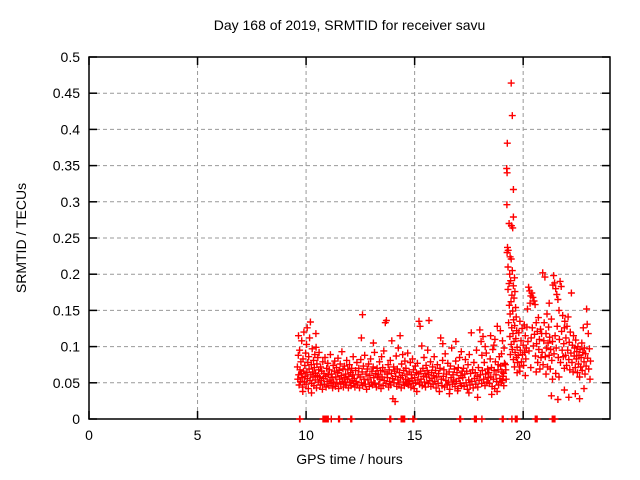  I want to click on x-tick-label: 0, so click(89, 435).